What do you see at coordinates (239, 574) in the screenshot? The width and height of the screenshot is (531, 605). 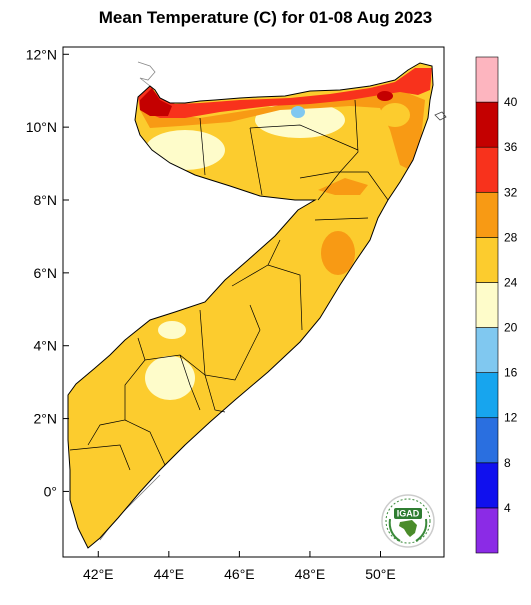 I see `lon-tick-label: 46°E` at bounding box center [239, 574].